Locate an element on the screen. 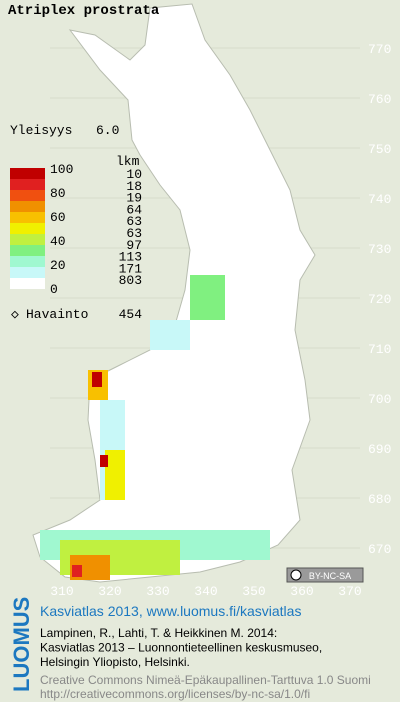  y-grid-label: 730 is located at coordinates (379, 249).